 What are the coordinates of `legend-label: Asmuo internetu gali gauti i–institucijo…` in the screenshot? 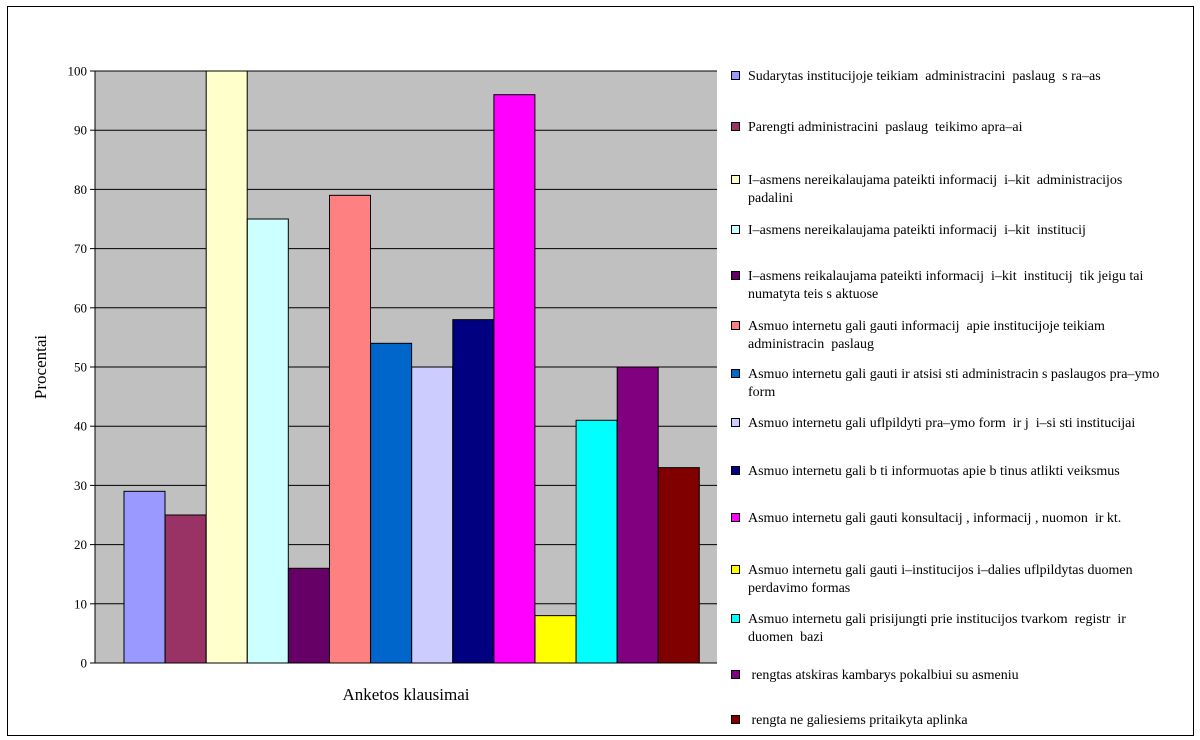 It's located at (944, 579).